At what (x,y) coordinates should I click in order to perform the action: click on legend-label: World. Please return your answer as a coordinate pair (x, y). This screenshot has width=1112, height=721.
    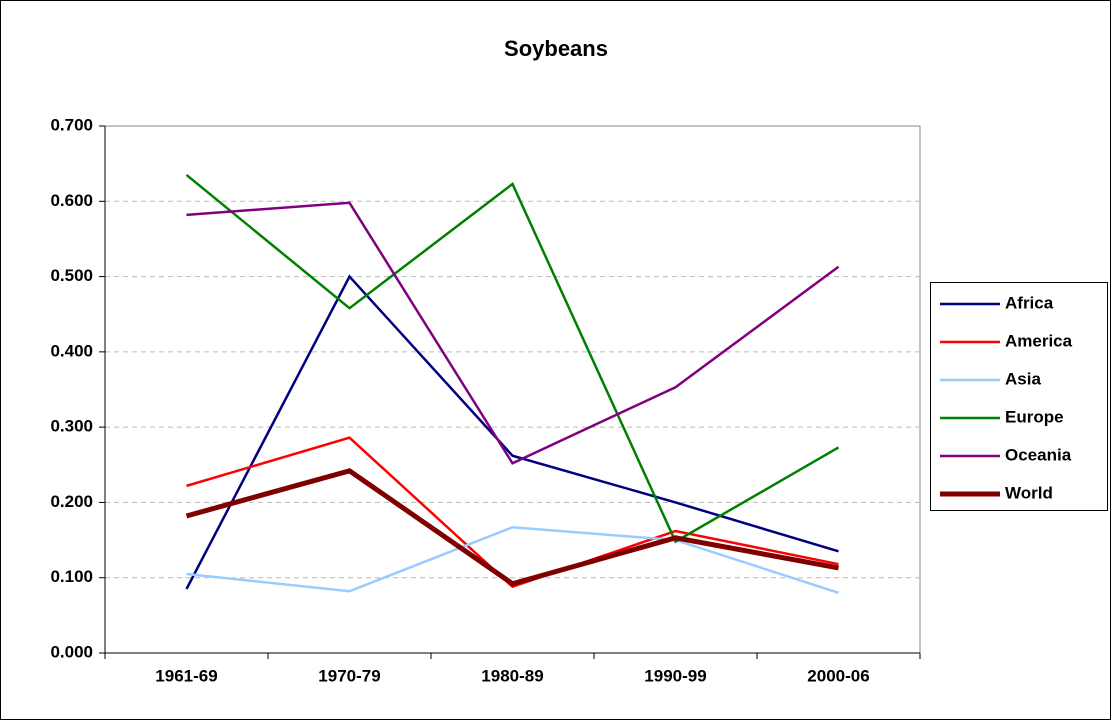
    Looking at the image, I should click on (1029, 492).